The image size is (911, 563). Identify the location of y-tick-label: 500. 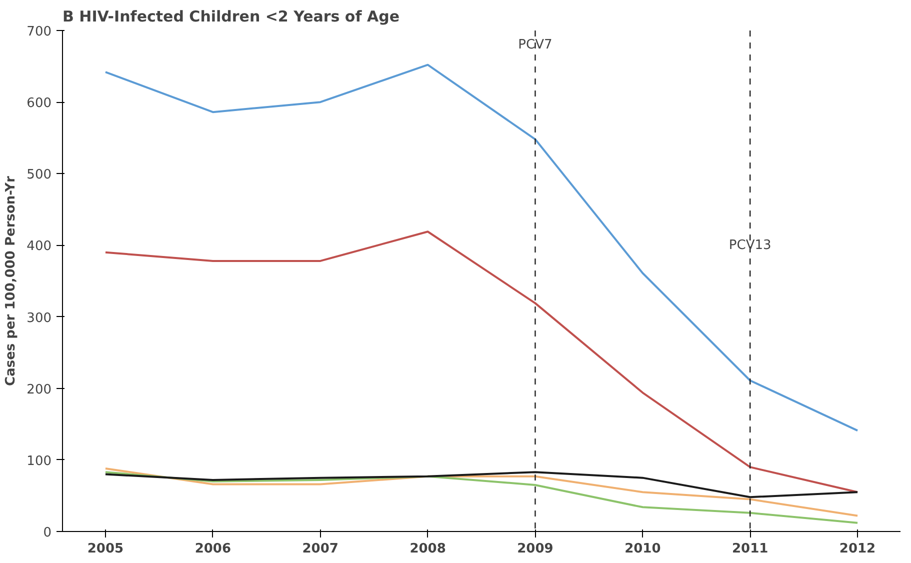
(39, 175).